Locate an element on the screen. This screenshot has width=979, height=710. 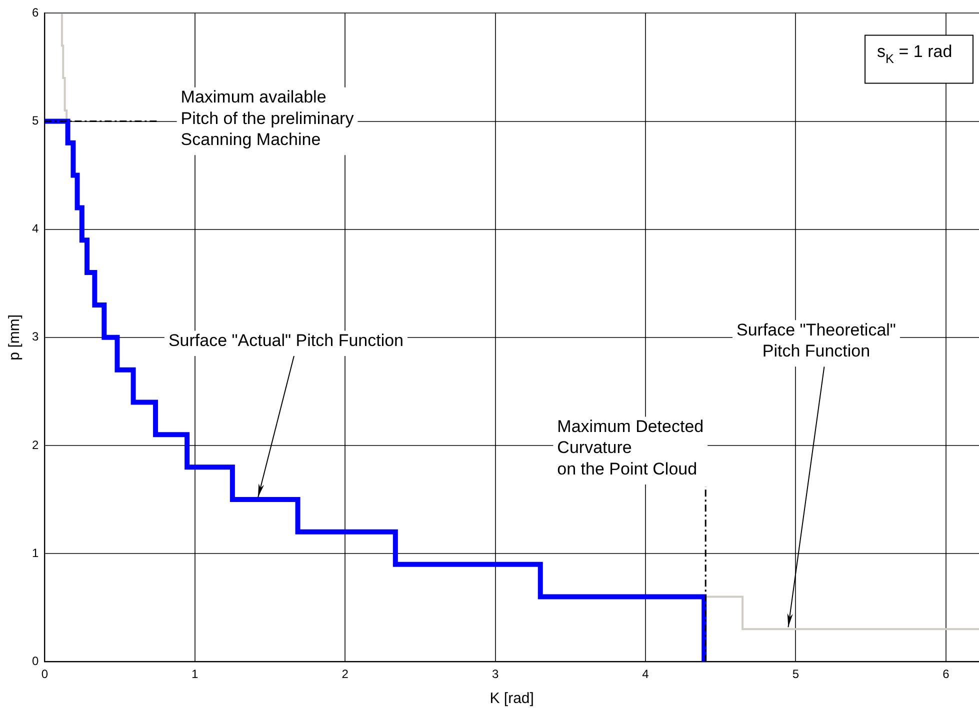
ref-line-label: Maximum available Pitch of the preliminary Scanning Machine is located at coordinates (267, 119).